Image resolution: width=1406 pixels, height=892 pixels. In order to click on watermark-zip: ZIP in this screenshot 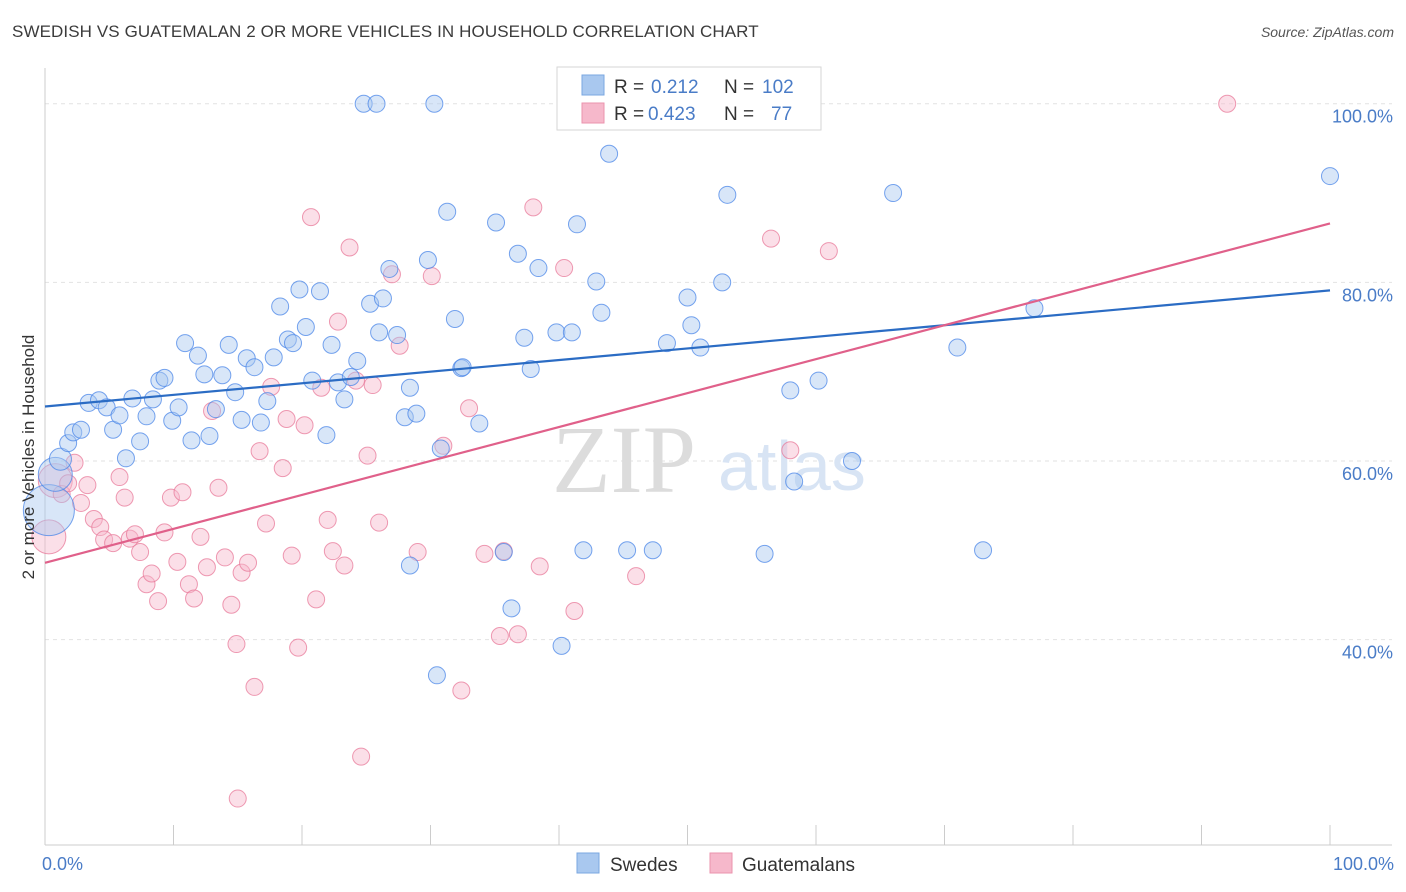, I will do `click(624, 459)`.